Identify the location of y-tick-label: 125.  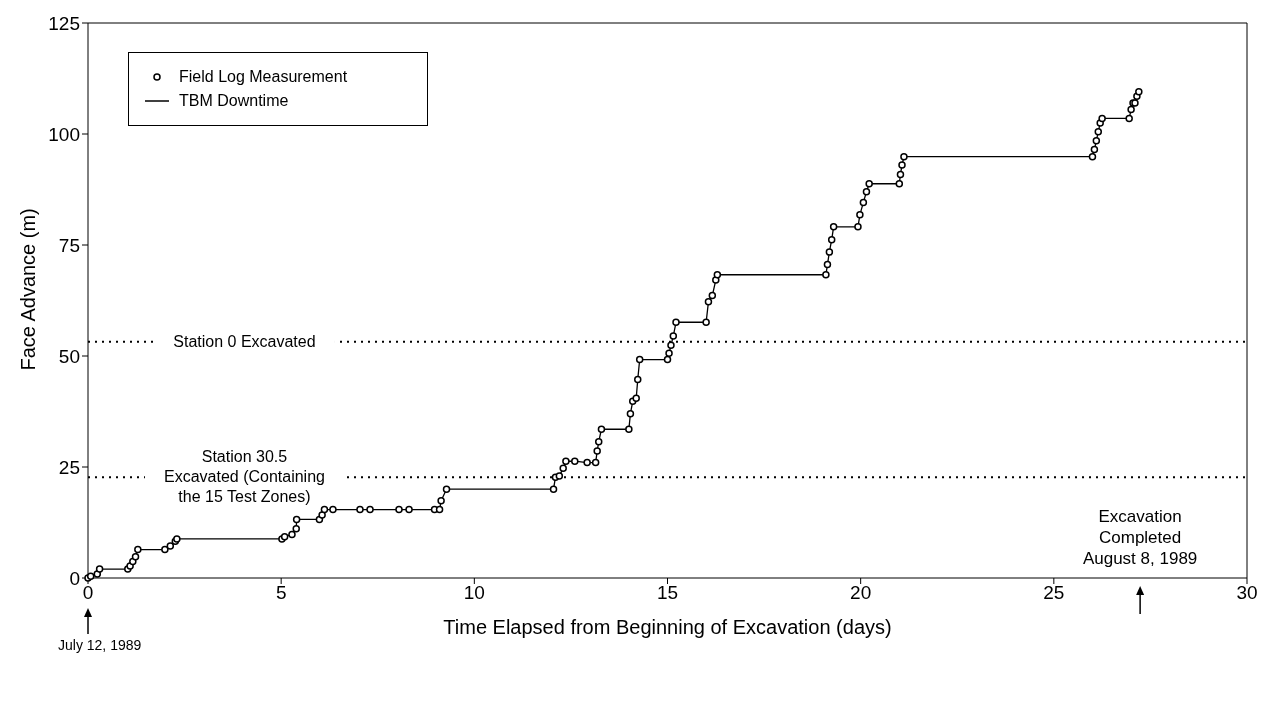
(64, 23).